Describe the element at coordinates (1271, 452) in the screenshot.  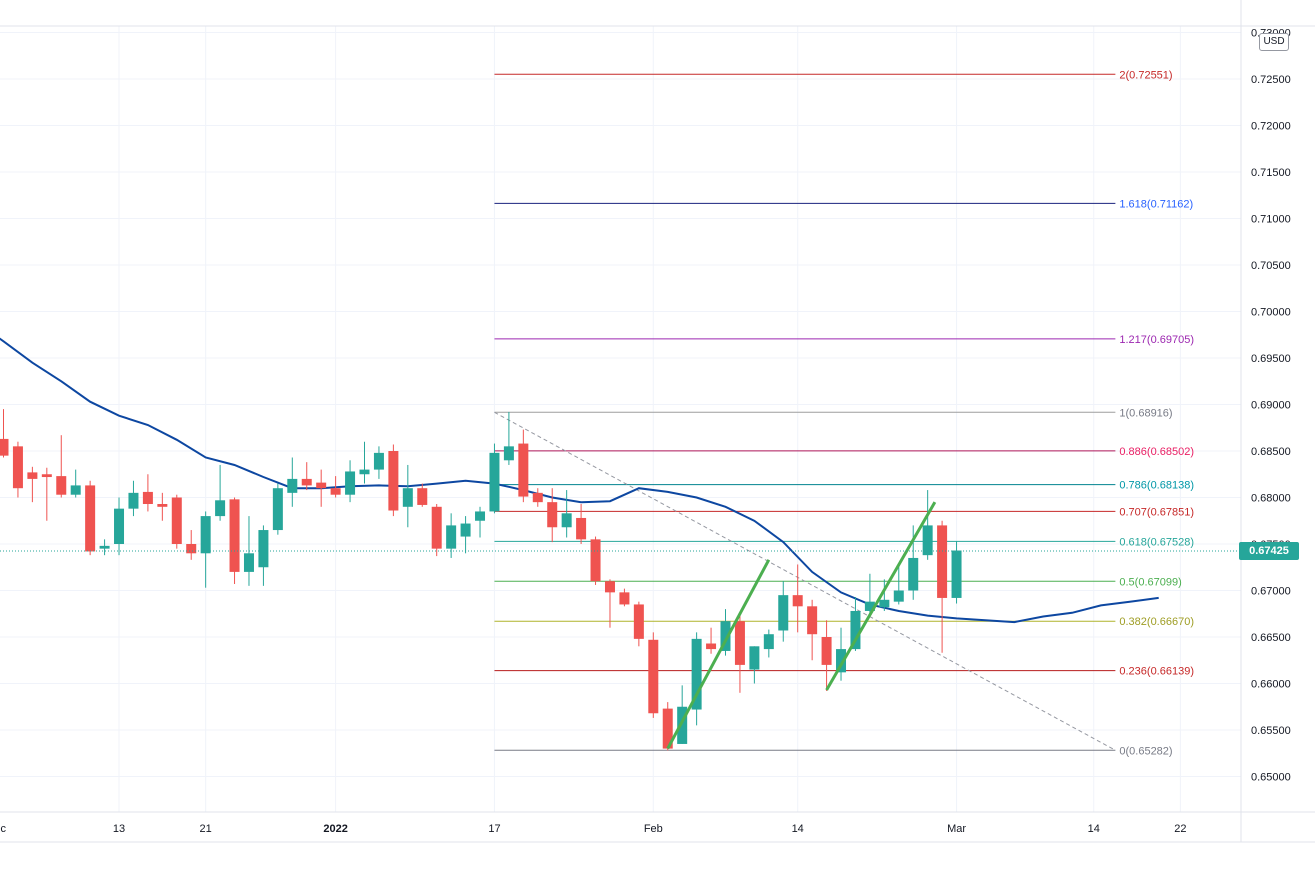
I see `price-tick-label: 0.68500` at that location.